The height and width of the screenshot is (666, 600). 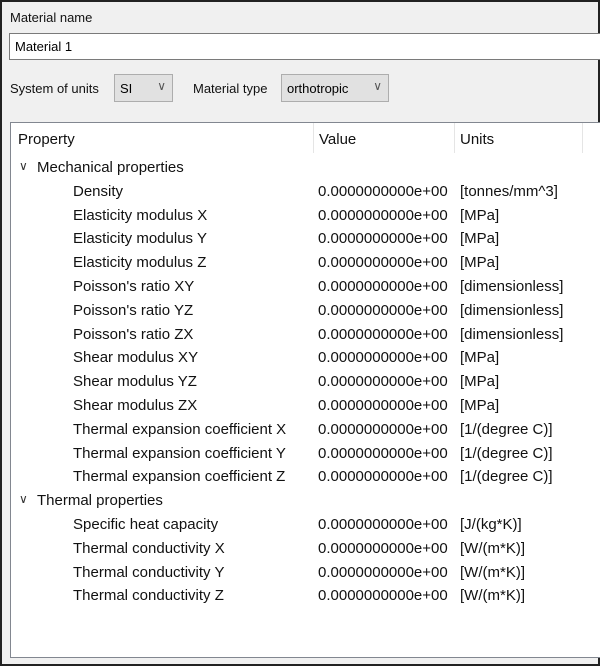 I want to click on material-type-select: orthotropic ∨, so click(x=335, y=88).